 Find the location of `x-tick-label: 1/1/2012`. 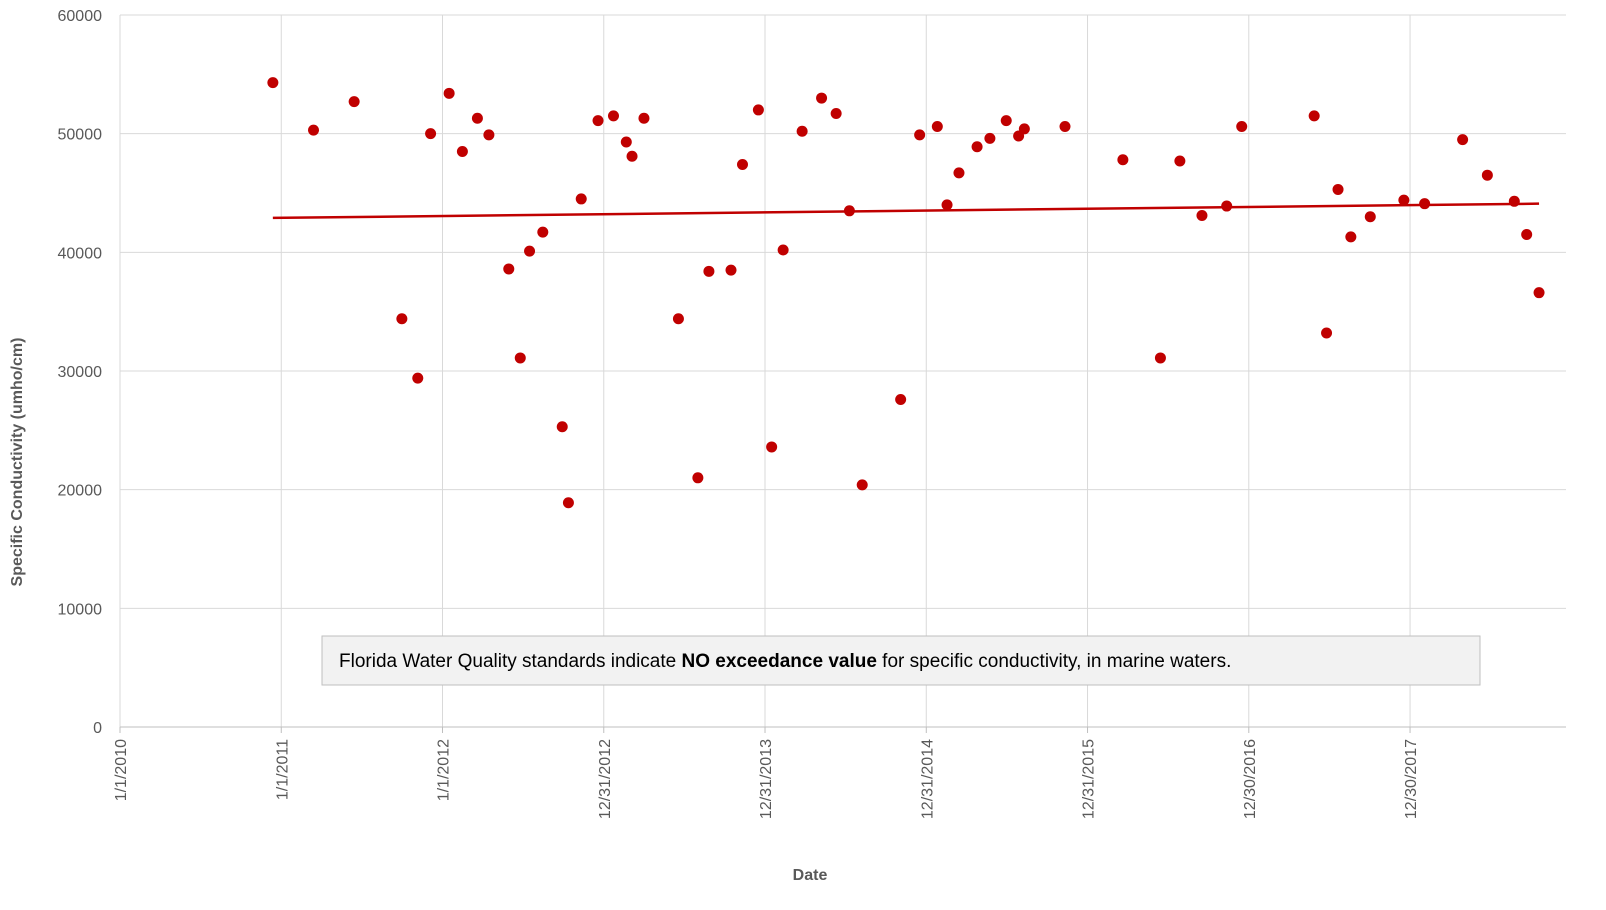

x-tick-label: 1/1/2012 is located at coordinates (444, 770).